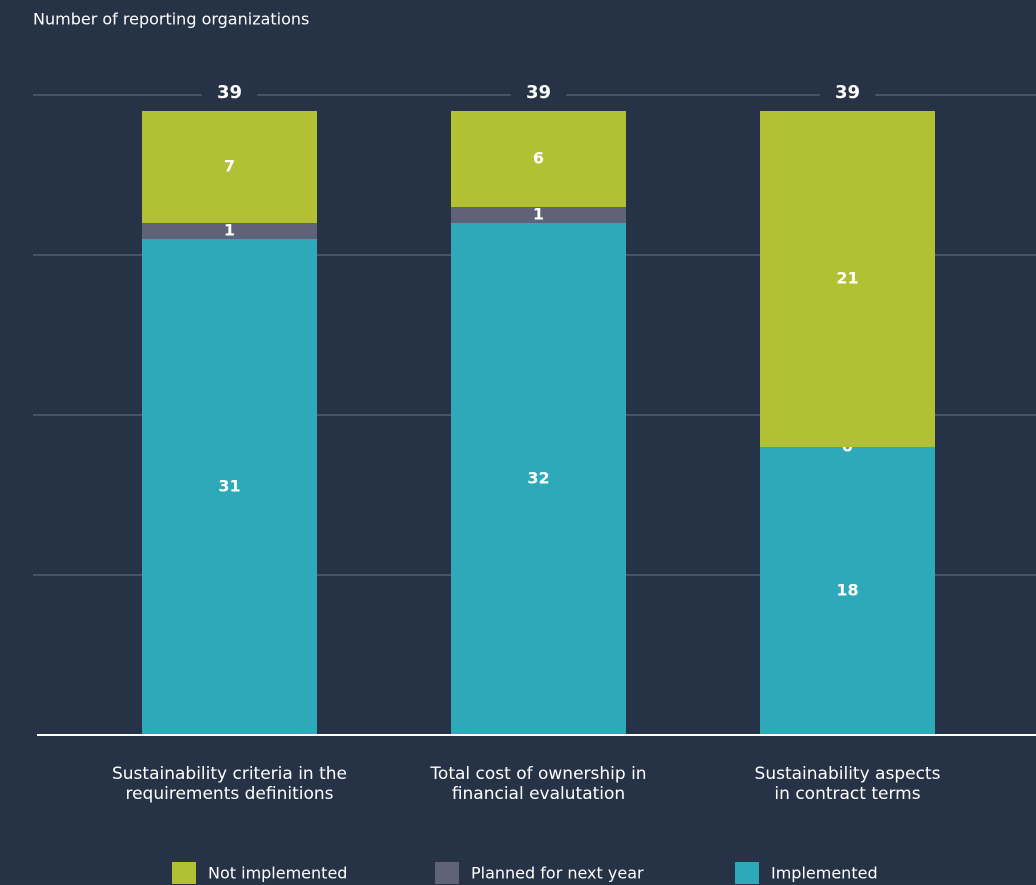 The height and width of the screenshot is (885, 1036). Describe the element at coordinates (847, 784) in the screenshot. I see `x-tick-label: Sustainability aspects in contract terms` at that location.